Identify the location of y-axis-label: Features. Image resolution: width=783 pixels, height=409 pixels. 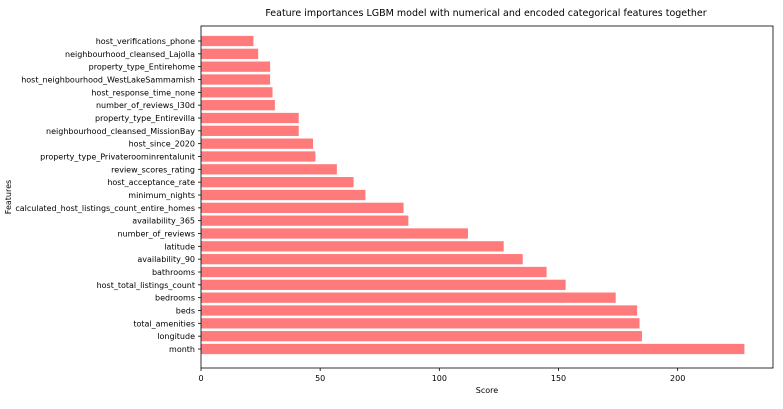
(8, 197).